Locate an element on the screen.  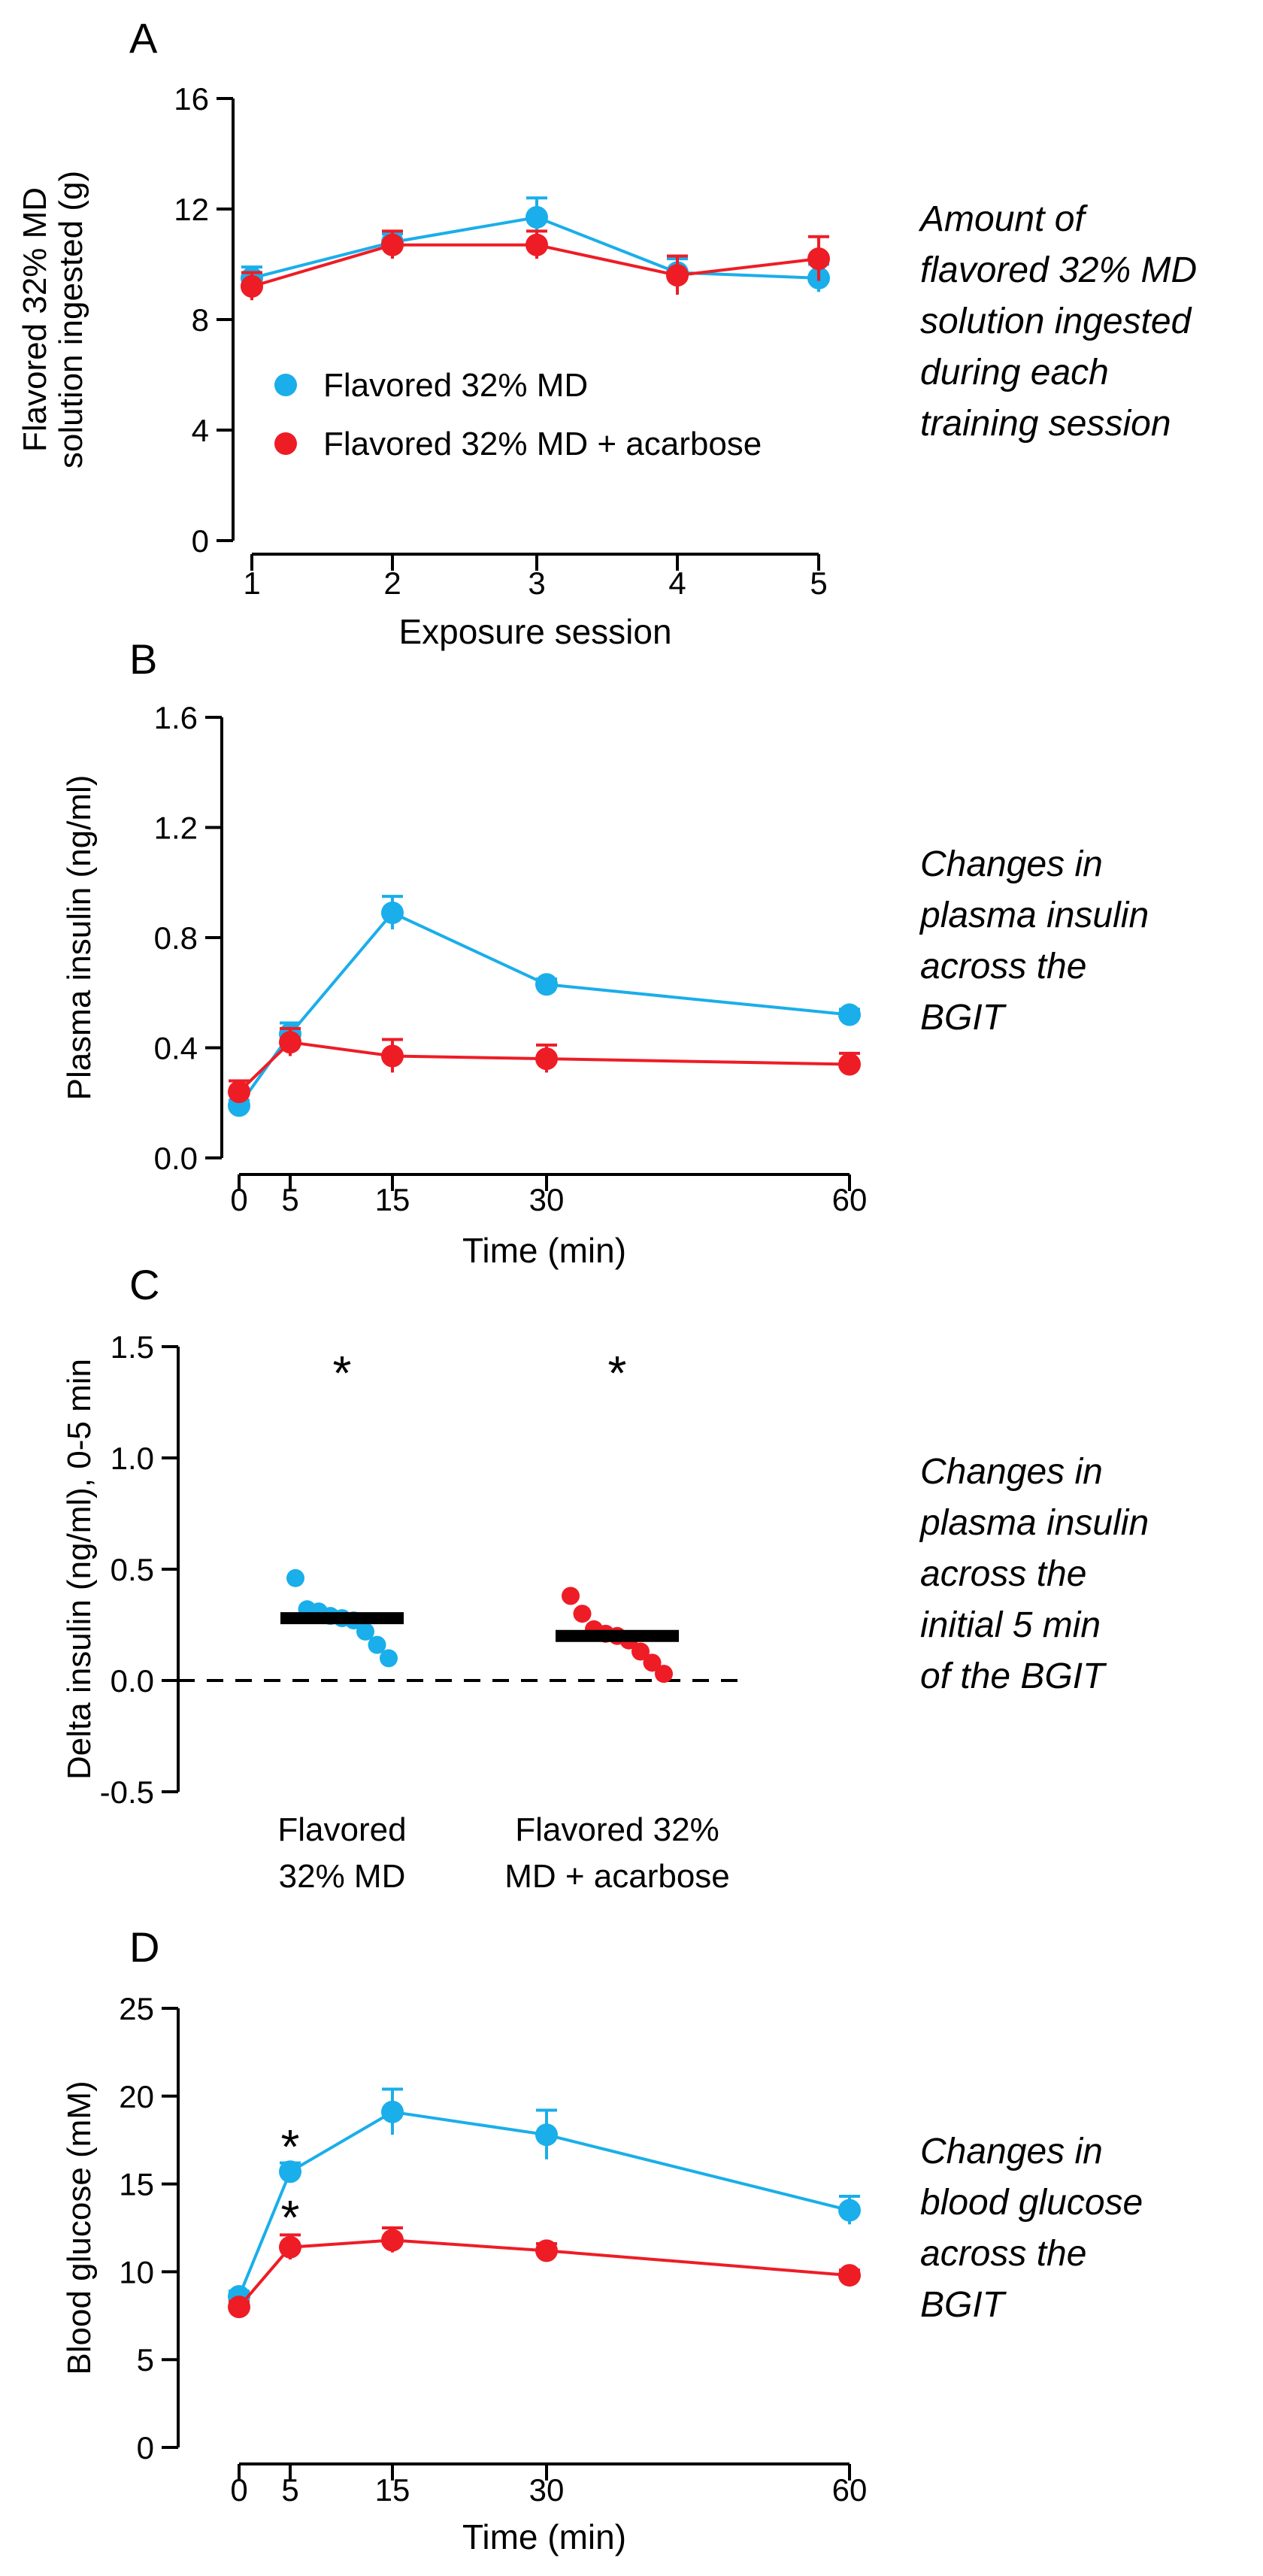
y-tick-label: 0.4 is located at coordinates (176, 1048).